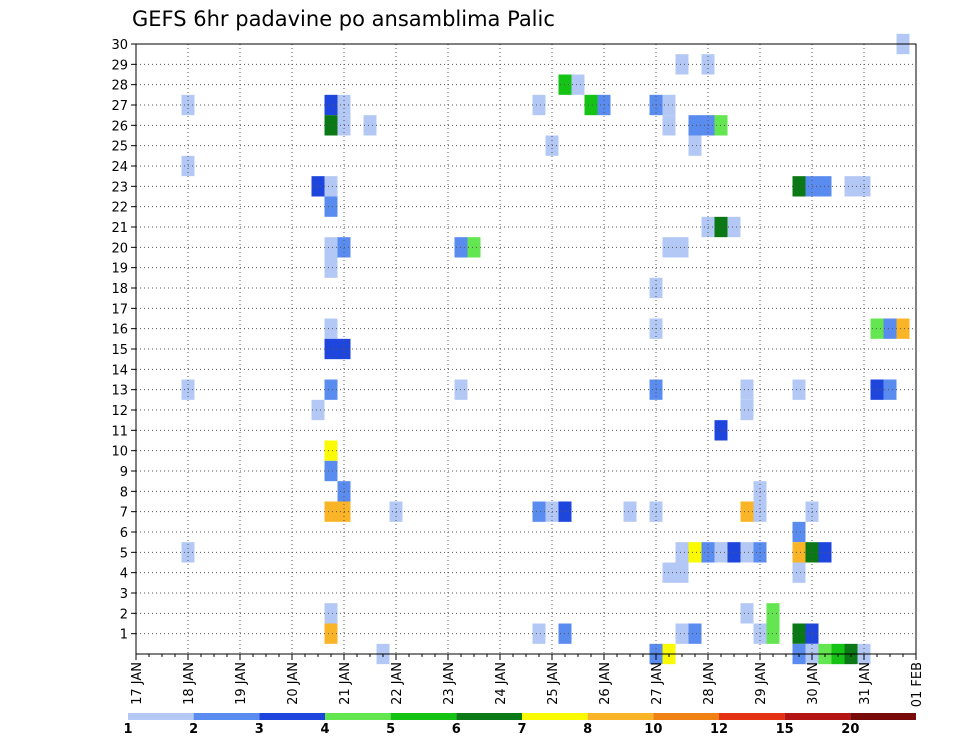 The height and width of the screenshot is (742, 960). I want to click on x-tick-label: 01 FEB, so click(917, 684).